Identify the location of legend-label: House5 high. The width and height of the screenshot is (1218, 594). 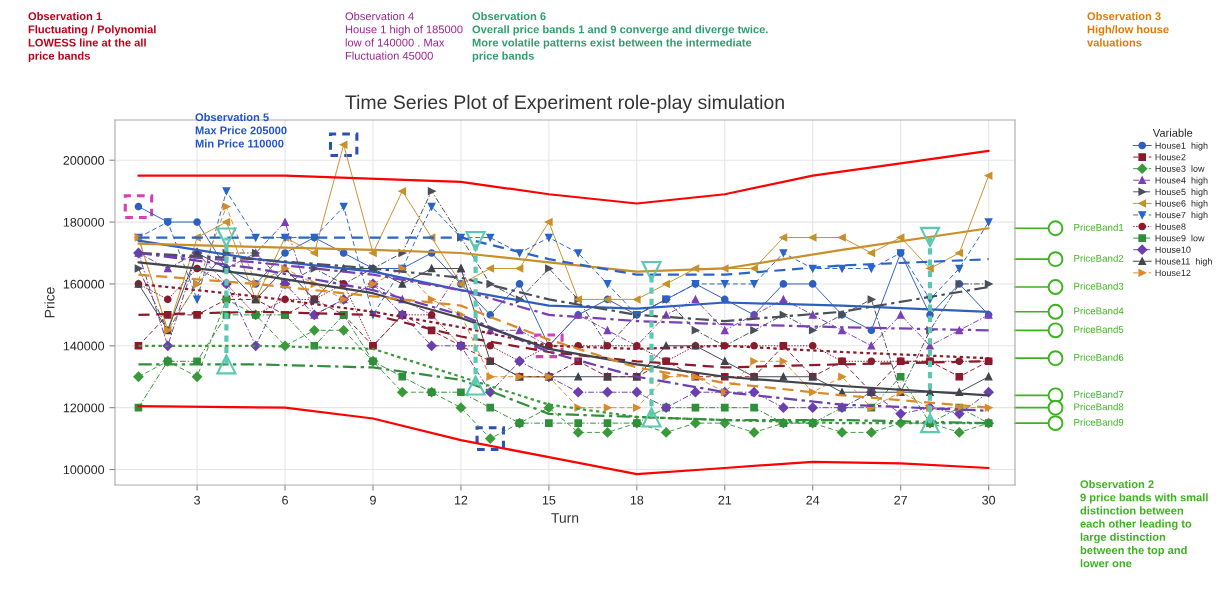
(1181, 192).